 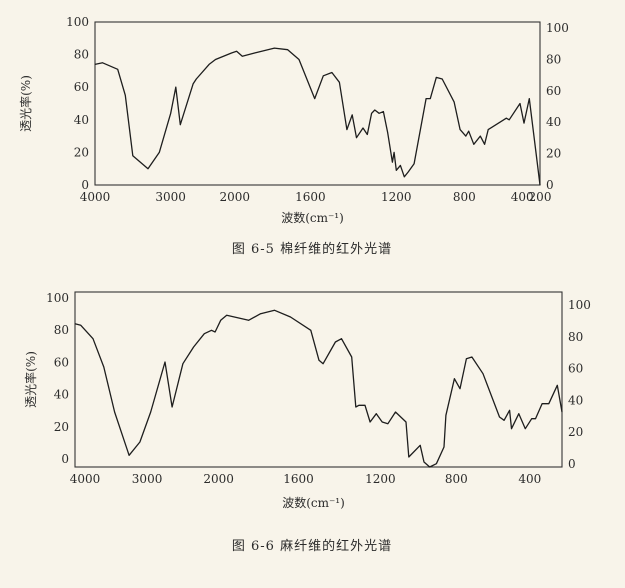 What do you see at coordinates (312, 217) in the screenshot?
I see `x-axis-label: 波数(cm⁻¹)` at bounding box center [312, 217].